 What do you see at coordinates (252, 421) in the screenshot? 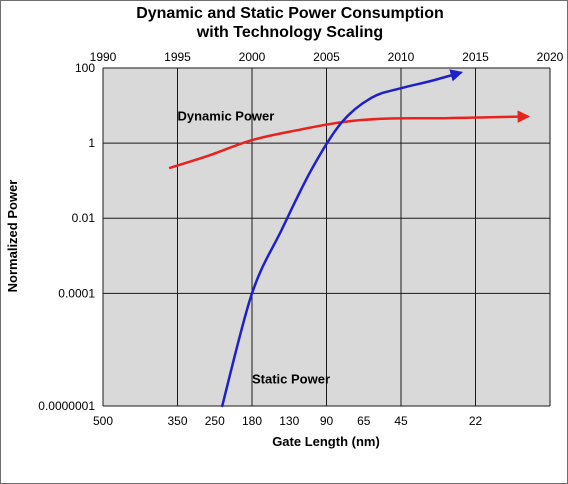
I see `bottom-axis-gate-length-label: 180` at bounding box center [252, 421].